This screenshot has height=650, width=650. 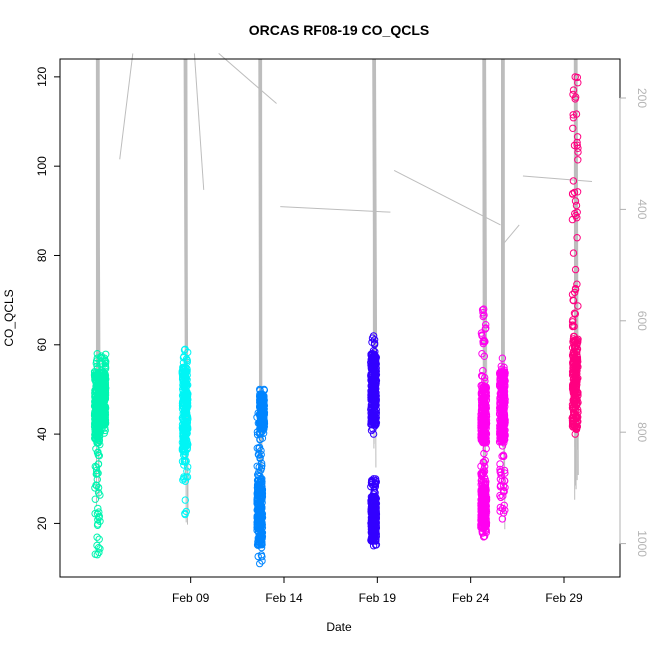 I want to click on y2-tick-label: 200, so click(x=642, y=98).